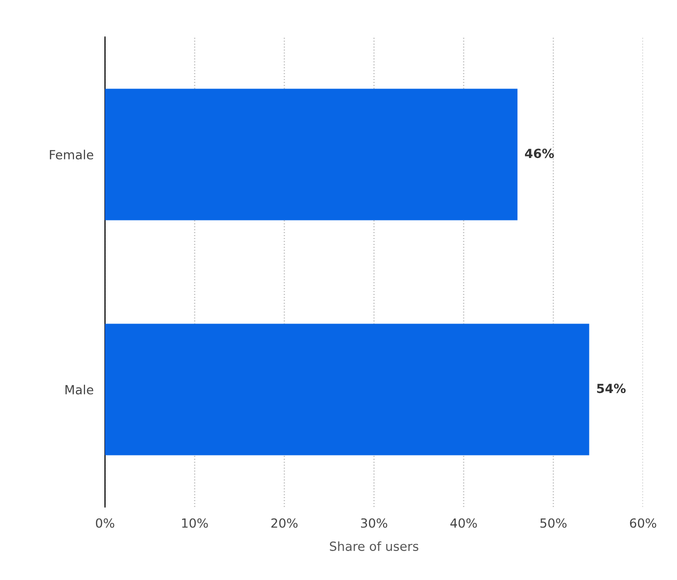  I want to click on data-label: 54%, so click(611, 389).